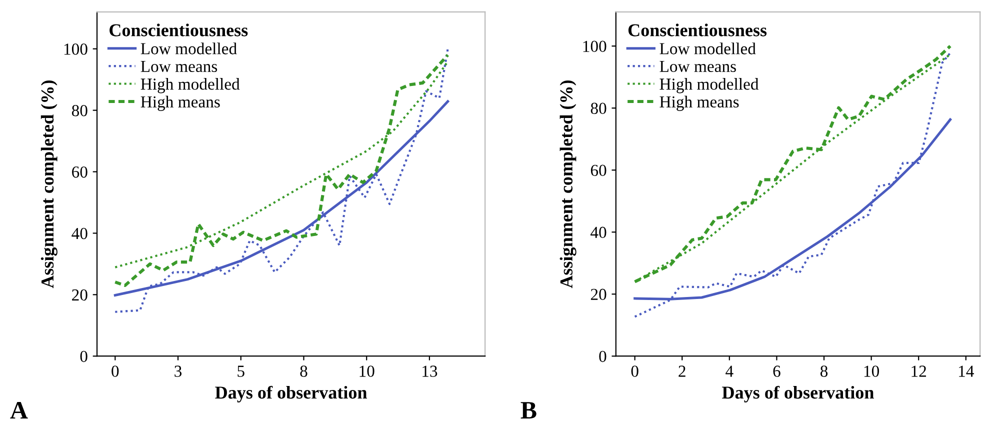  Describe the element at coordinates (241, 371) in the screenshot. I see `x-tick-label: 5` at that location.